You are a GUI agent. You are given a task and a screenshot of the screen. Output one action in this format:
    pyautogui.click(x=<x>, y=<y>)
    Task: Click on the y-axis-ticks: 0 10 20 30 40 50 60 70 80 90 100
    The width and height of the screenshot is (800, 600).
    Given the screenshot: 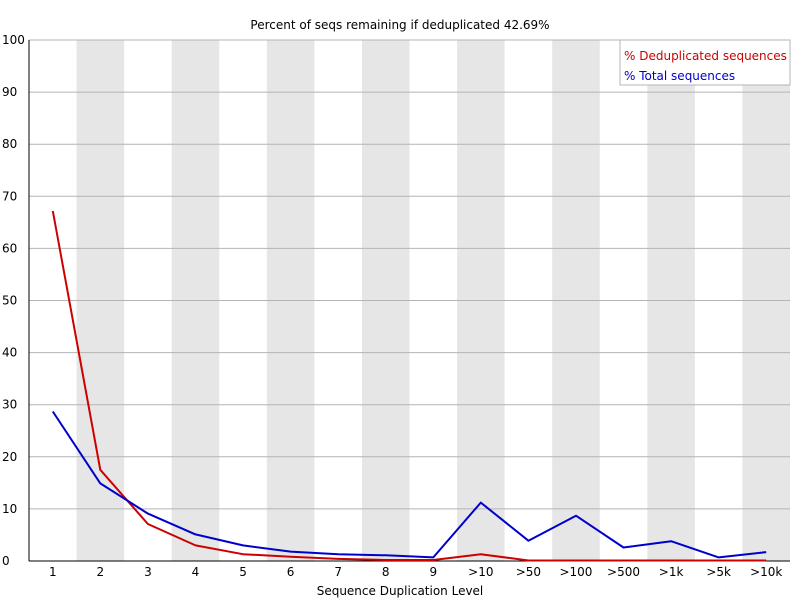 What is the action you would take?
    pyautogui.click(x=13, y=300)
    